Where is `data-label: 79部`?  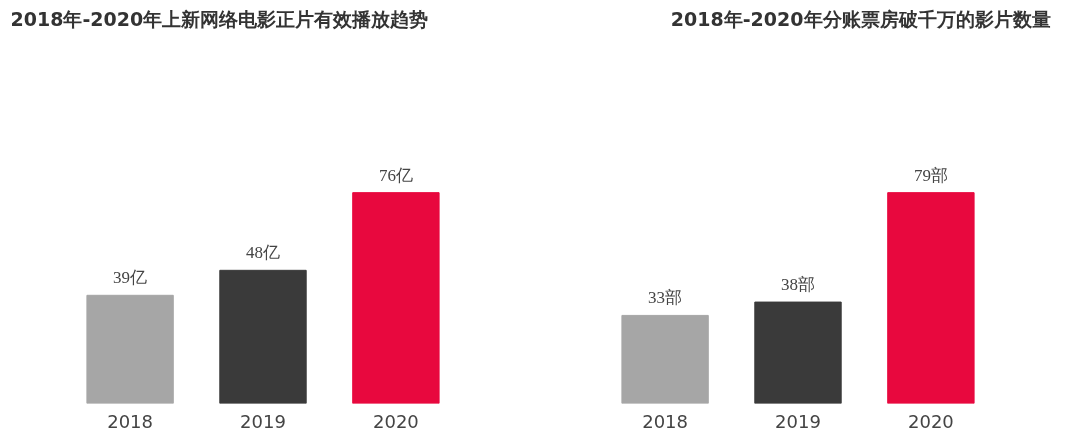 data-label: 79部 is located at coordinates (930, 175).